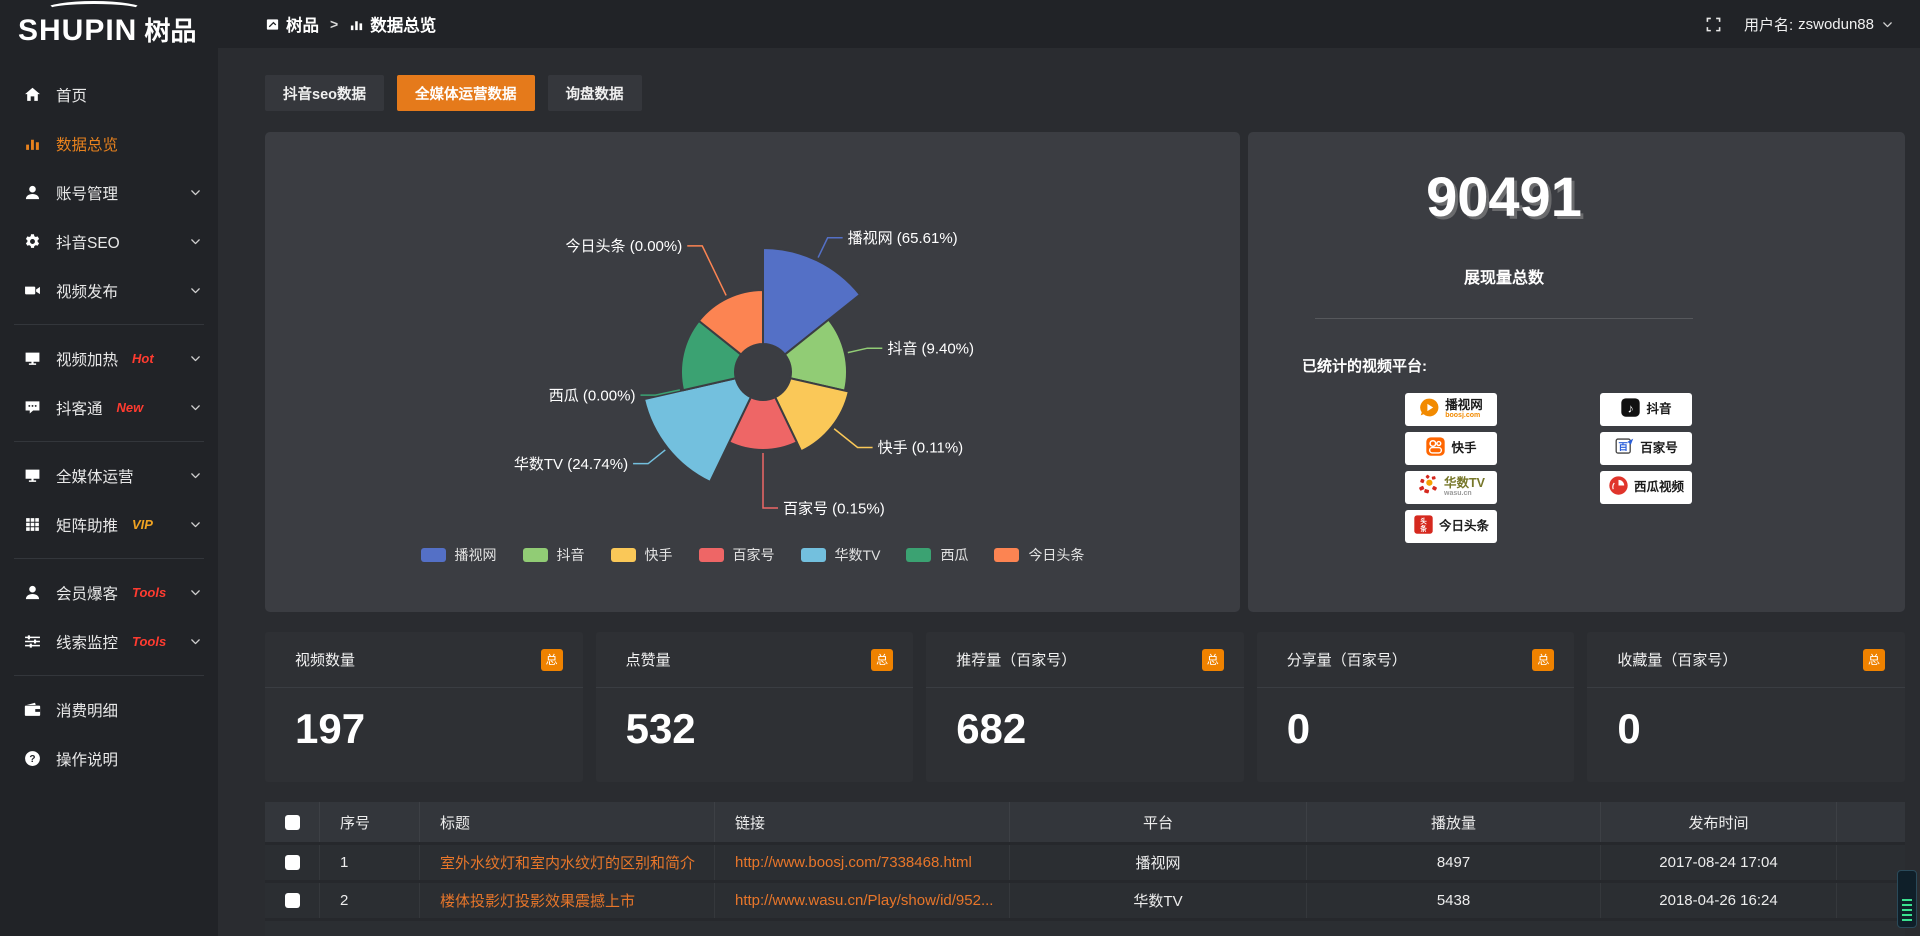 This screenshot has width=1920, height=936. Describe the element at coordinates (853, 862) in the screenshot. I see `link-link: http://www.boosj.com/7338468.html` at that location.